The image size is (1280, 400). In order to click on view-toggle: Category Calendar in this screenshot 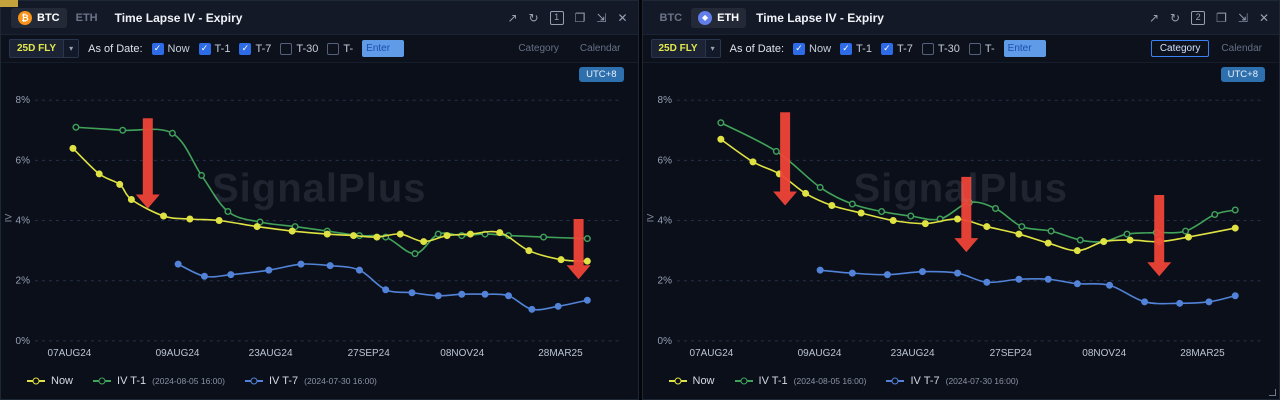, I will do `click(1210, 48)`.